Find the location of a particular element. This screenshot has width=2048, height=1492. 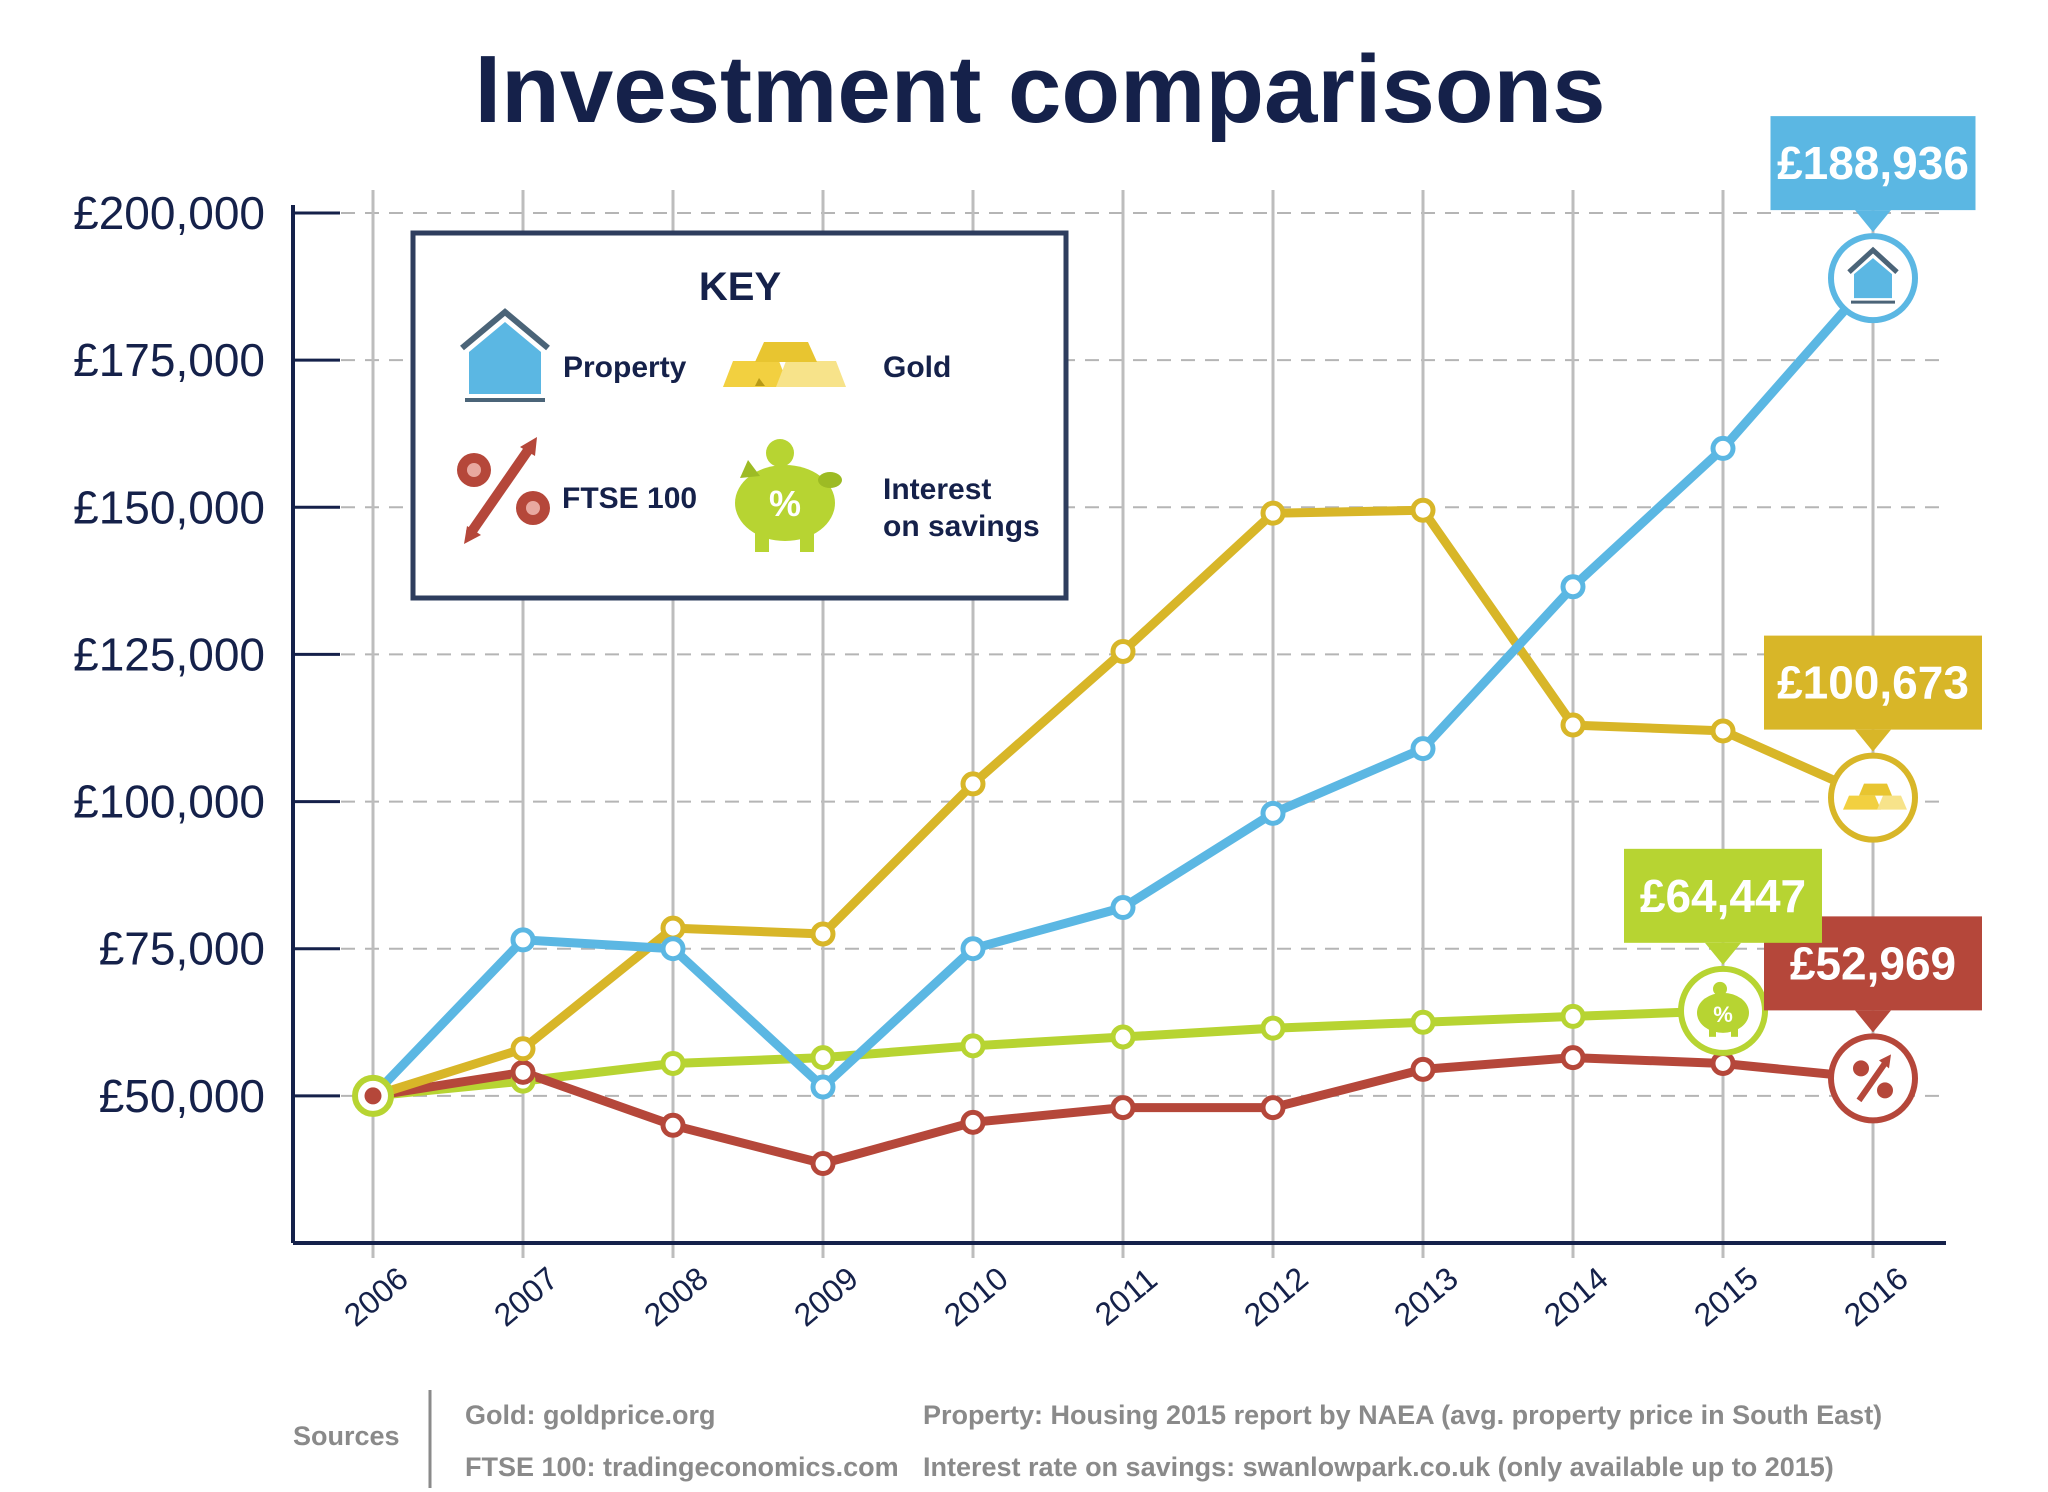

callout-value: £64,447 is located at coordinates (1723, 896).